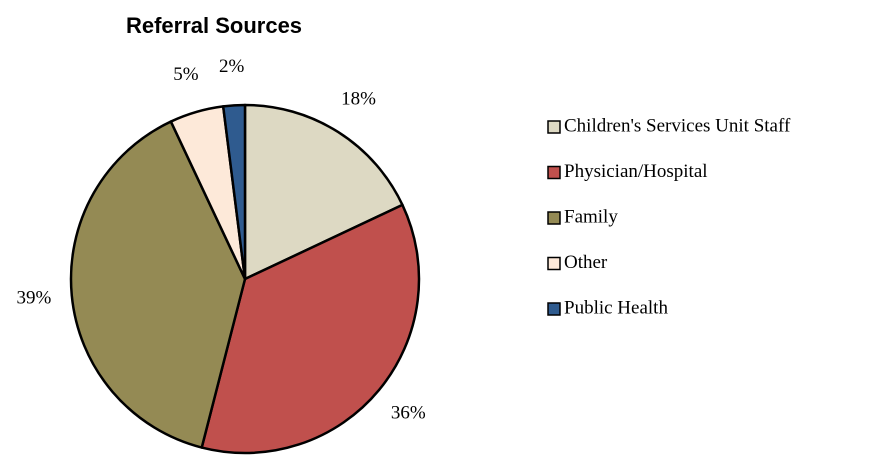 This screenshot has height=460, width=872. What do you see at coordinates (358, 98) in the screenshot?
I see `data-label: 18%` at bounding box center [358, 98].